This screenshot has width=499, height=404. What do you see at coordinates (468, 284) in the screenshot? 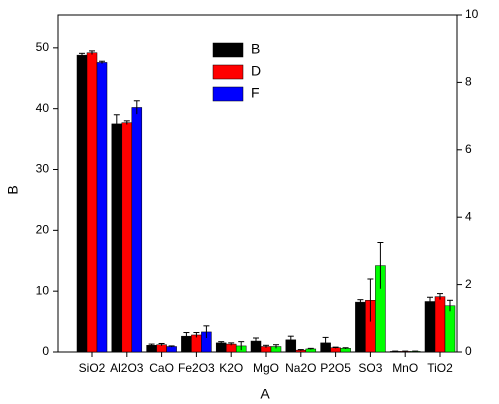
I see `y2-tick-label: 2` at bounding box center [468, 284].